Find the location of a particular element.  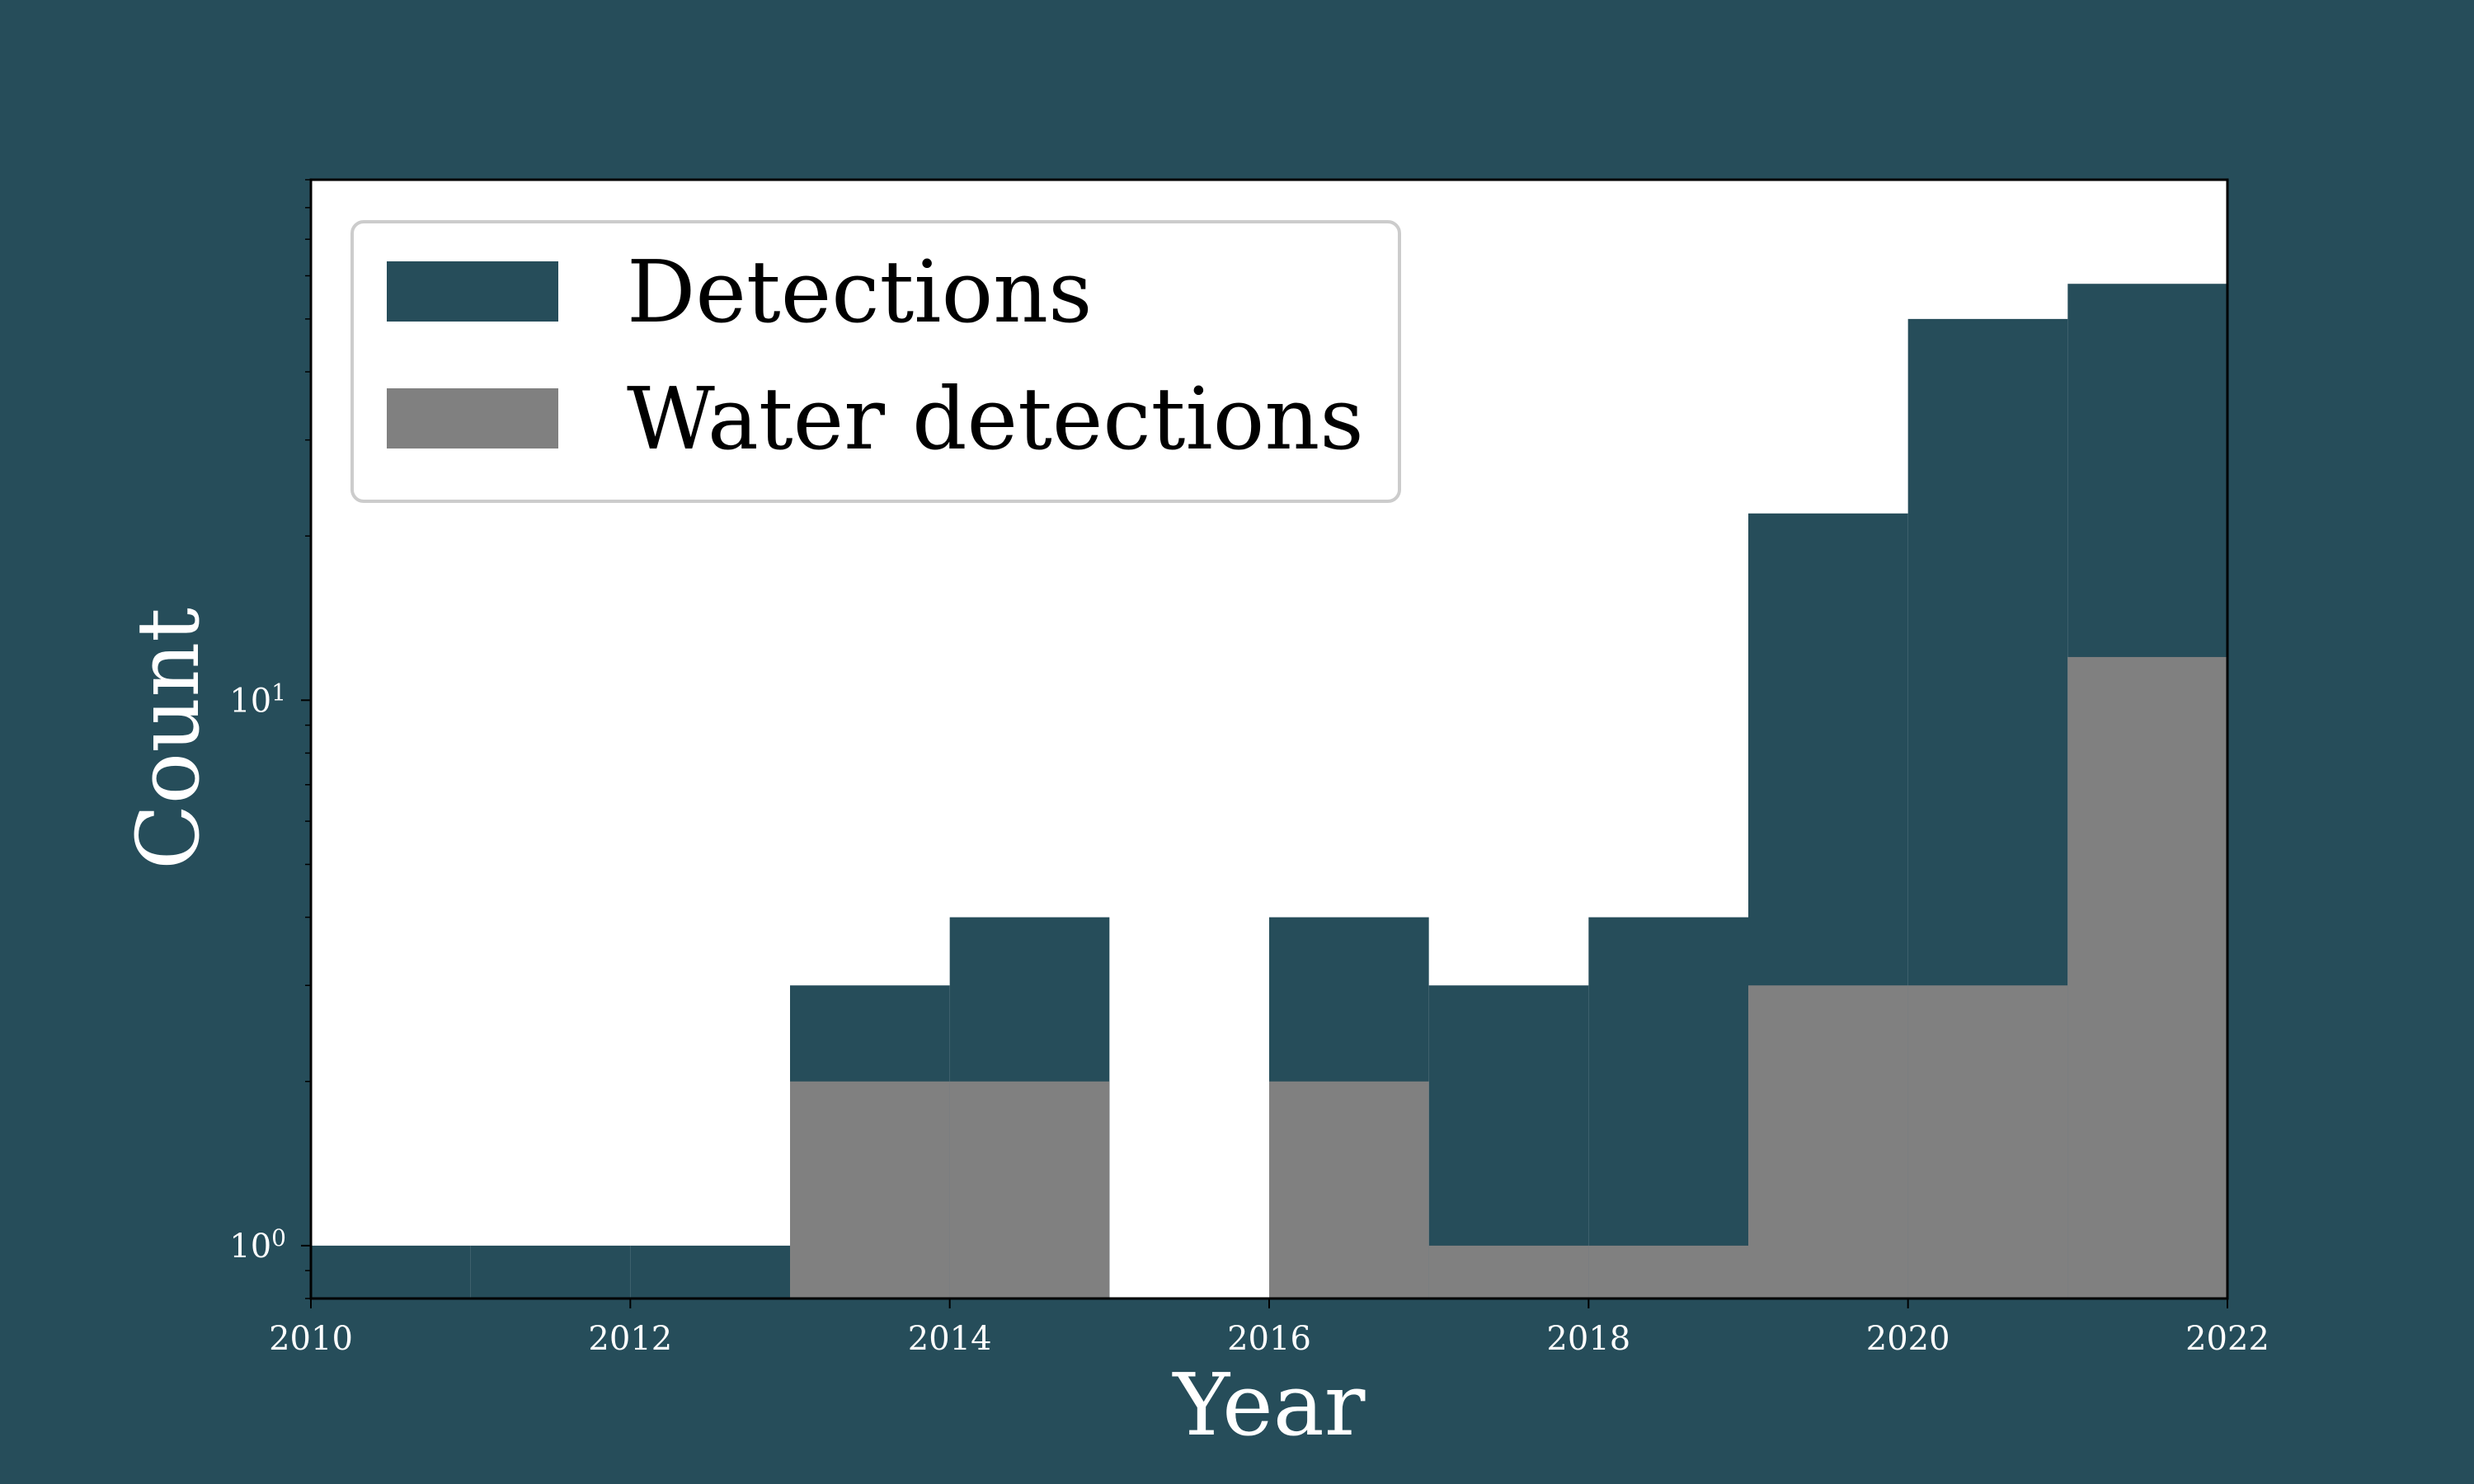

x-axis-ticks: 2010 2012 2014 2016 2018 2020 2022 is located at coordinates (1269, 1328).